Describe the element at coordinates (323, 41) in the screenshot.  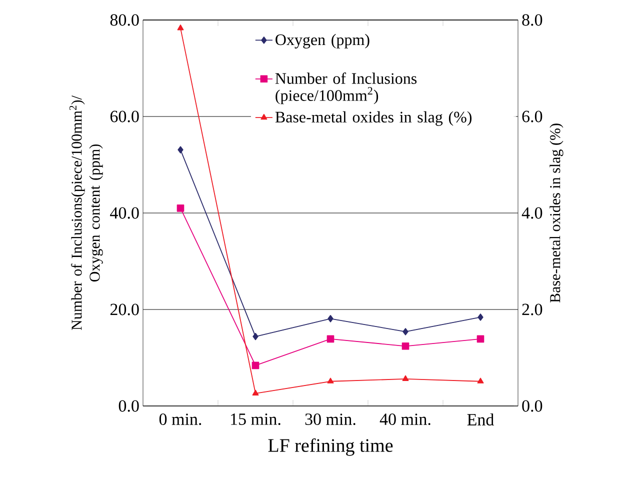
I see `legend-label: Oxygen (ppm)` at that location.